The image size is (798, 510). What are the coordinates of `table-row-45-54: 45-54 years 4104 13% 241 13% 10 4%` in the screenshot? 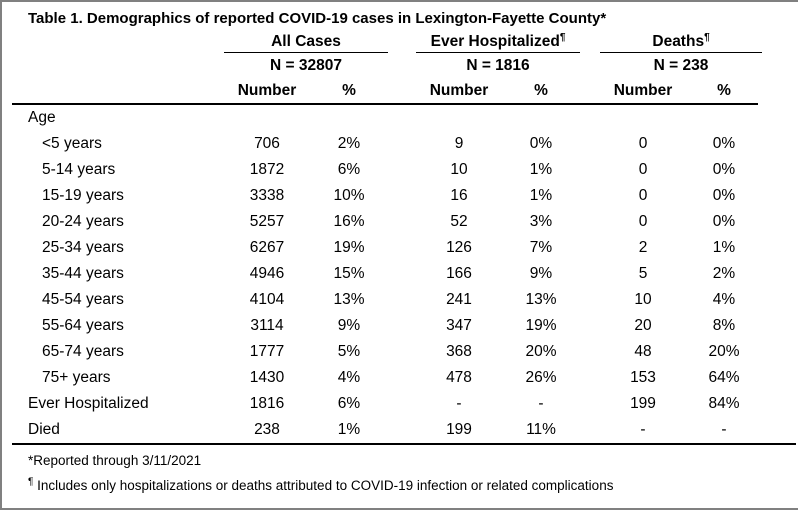 It's located at (405, 300).